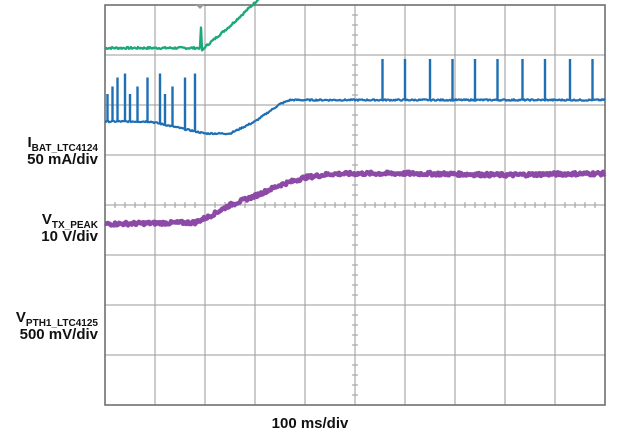  What do you see at coordinates (58, 334) in the screenshot?
I see `trace-label-vpth-scale: 500 mV/div` at bounding box center [58, 334].